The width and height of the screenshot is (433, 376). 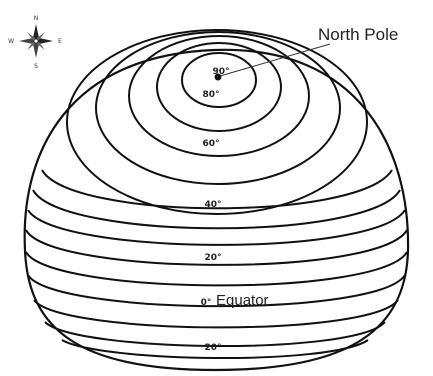 I want to click on latitude-band-10s, so click(x=216, y=314).